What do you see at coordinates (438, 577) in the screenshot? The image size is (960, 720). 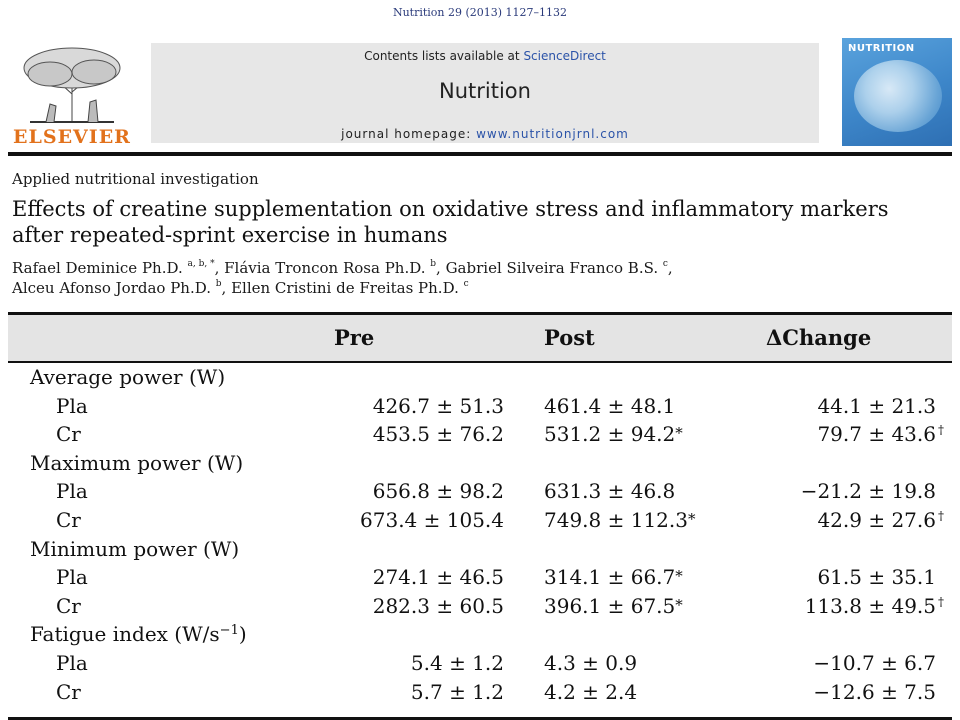 I see `pre-value: 274.1 ± 46.5` at bounding box center [438, 577].